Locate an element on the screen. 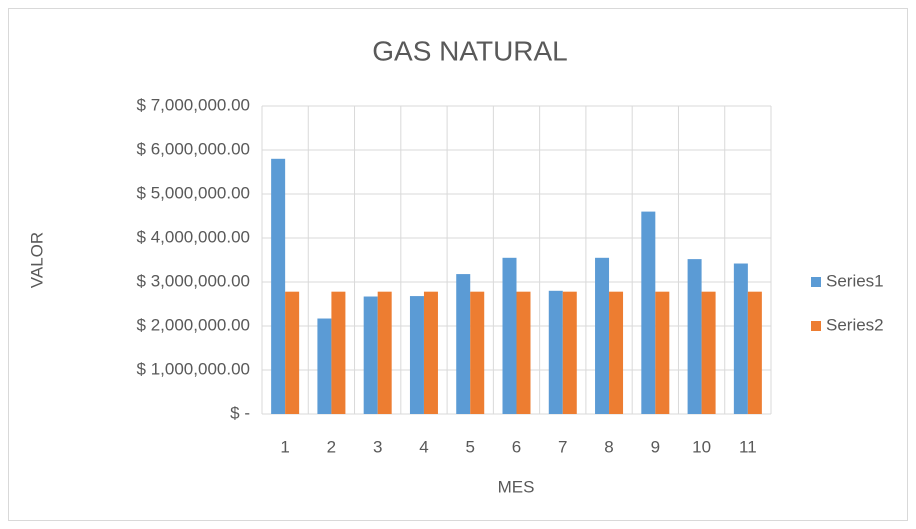 This screenshot has width=916, height=529. x-tick-label: 2 is located at coordinates (331, 446).